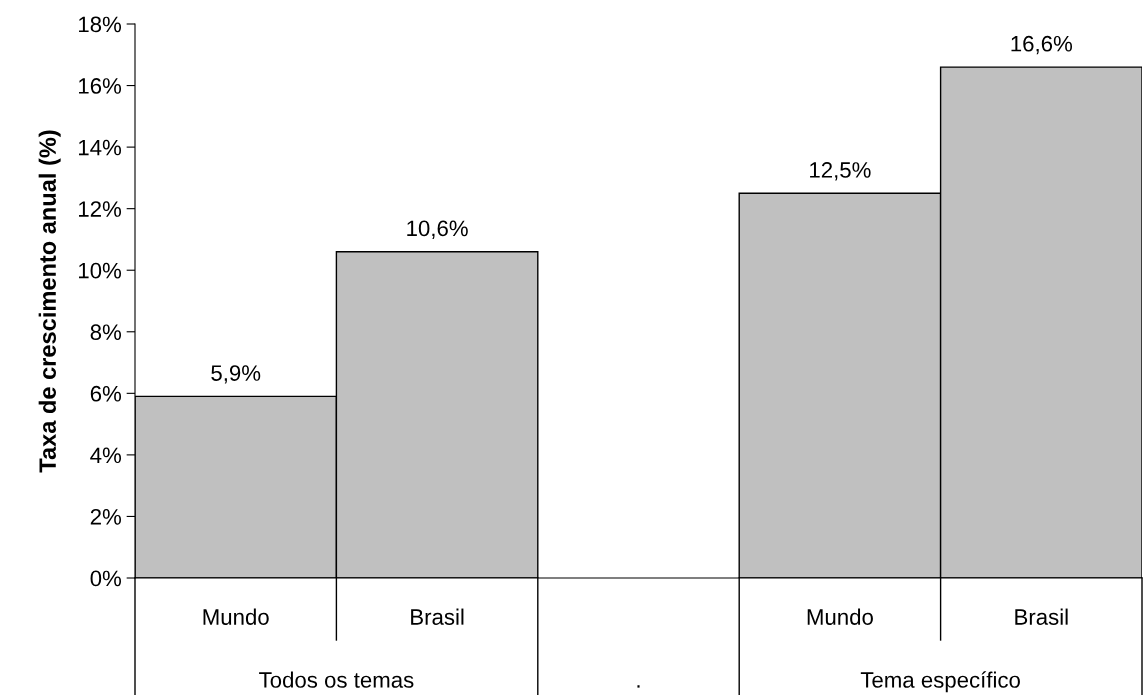  I want to click on y-tick-label: 18%, so click(100, 24).